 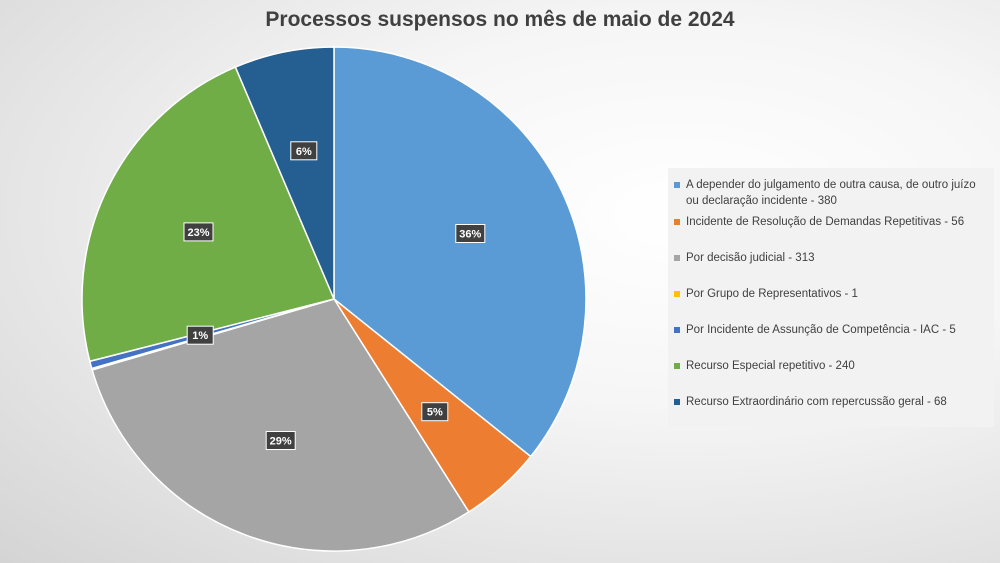 What do you see at coordinates (770, 366) in the screenshot?
I see `legend-label: Recurso Especial repetitivo - 240` at bounding box center [770, 366].